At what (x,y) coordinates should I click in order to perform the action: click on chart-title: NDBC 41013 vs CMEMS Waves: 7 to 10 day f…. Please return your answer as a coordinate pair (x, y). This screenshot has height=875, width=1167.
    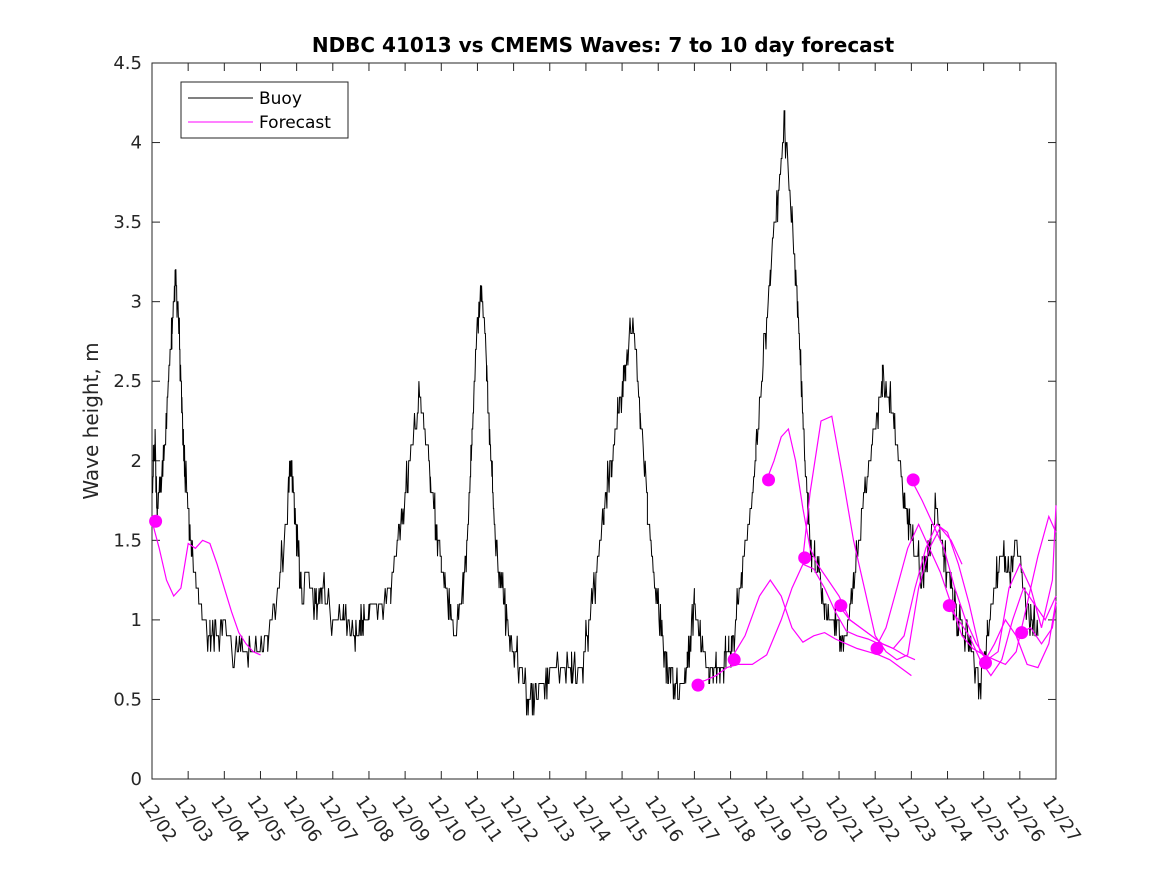
    Looking at the image, I should click on (603, 45).